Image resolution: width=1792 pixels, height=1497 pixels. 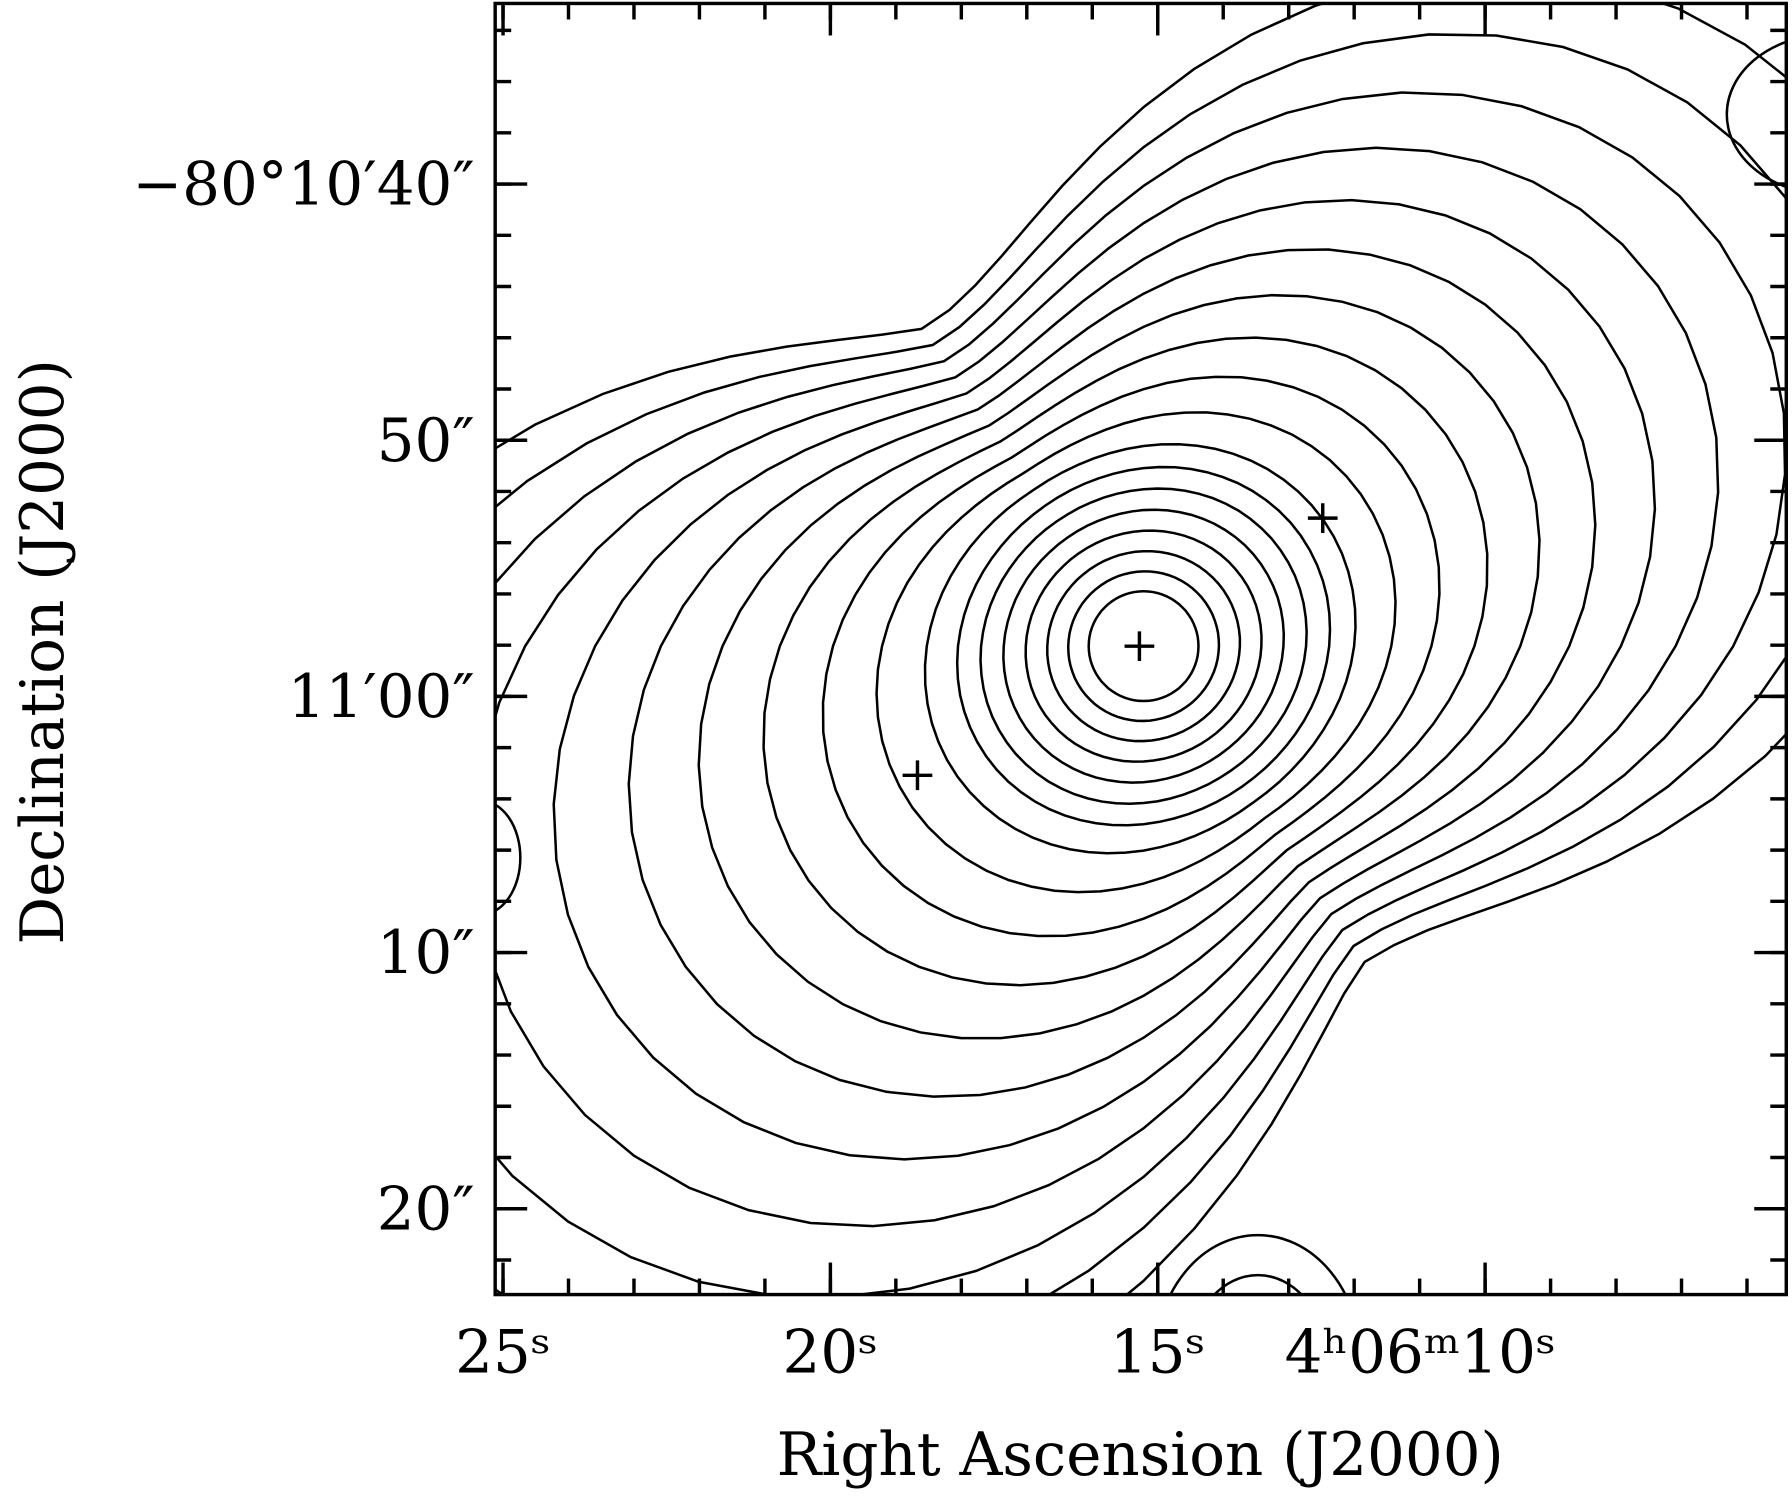 I want to click on x-tick-label: 4ʰ06ᵐ10ˢ, so click(x=1420, y=1352).